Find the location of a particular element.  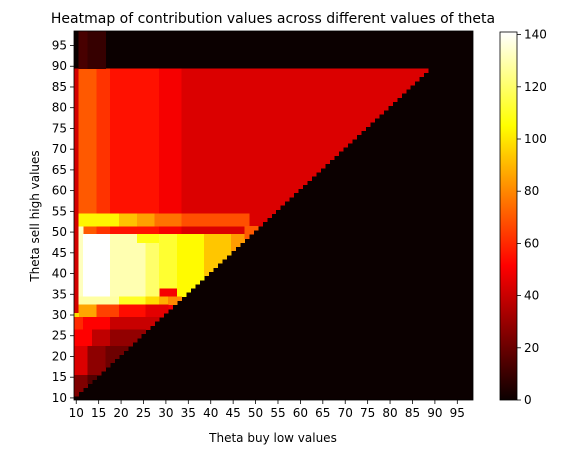

colorbar-tick-label: 60 is located at coordinates (531, 243).